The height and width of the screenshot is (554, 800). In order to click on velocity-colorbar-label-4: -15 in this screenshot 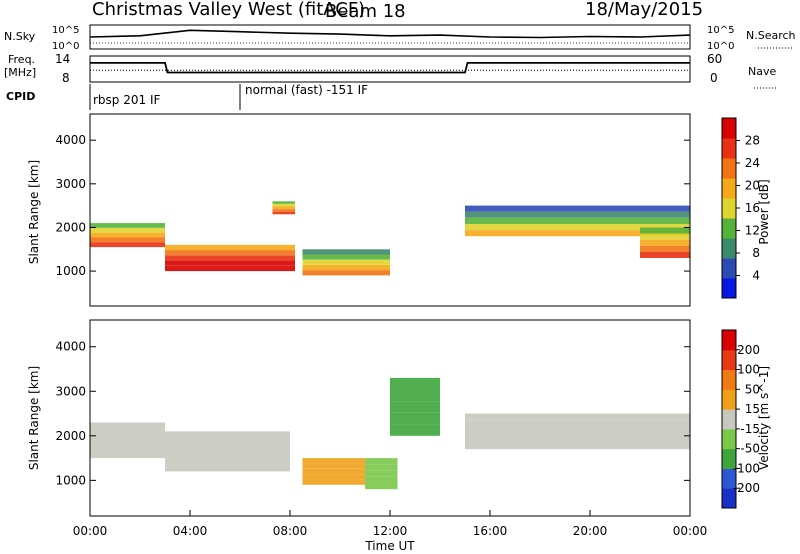, I will do `click(750, 429)`.